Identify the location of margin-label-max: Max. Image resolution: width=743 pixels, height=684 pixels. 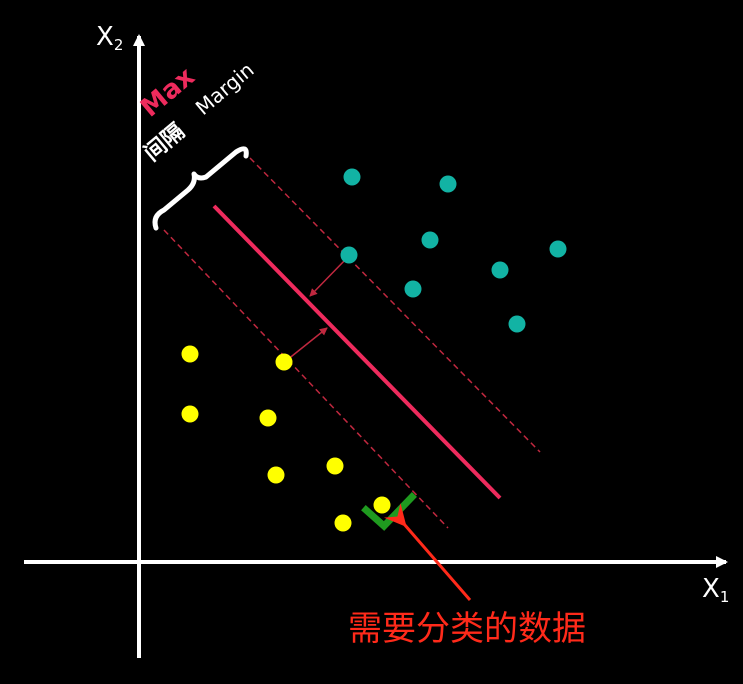
(168, 93).